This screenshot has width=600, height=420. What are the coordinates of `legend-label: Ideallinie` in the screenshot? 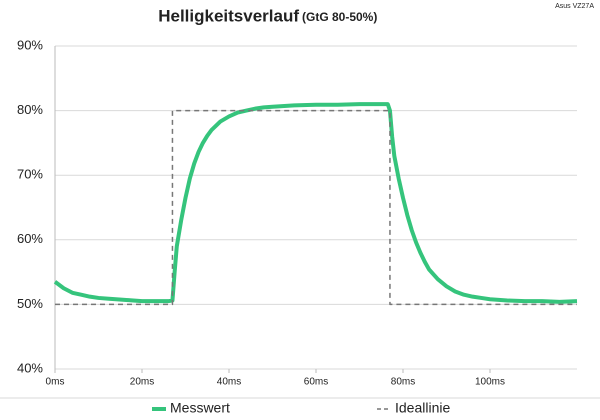 It's located at (422, 408).